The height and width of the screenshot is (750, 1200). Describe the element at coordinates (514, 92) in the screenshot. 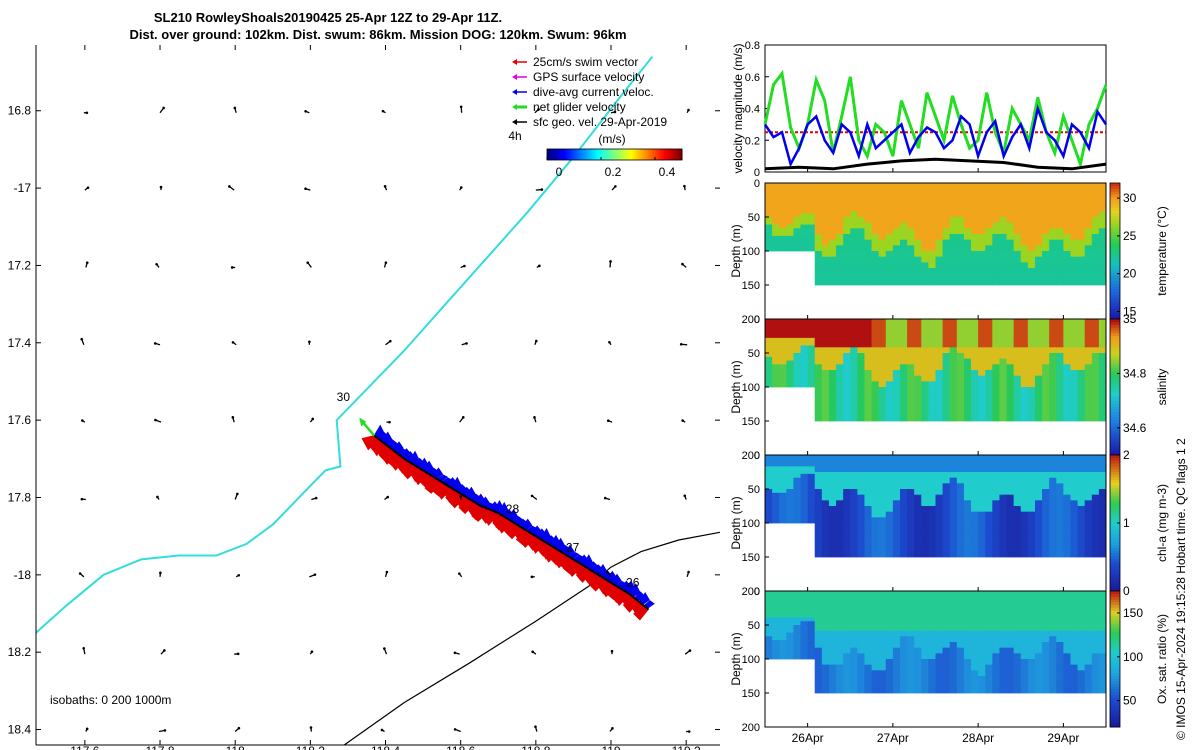

I see `legend-arrowhead` at that location.